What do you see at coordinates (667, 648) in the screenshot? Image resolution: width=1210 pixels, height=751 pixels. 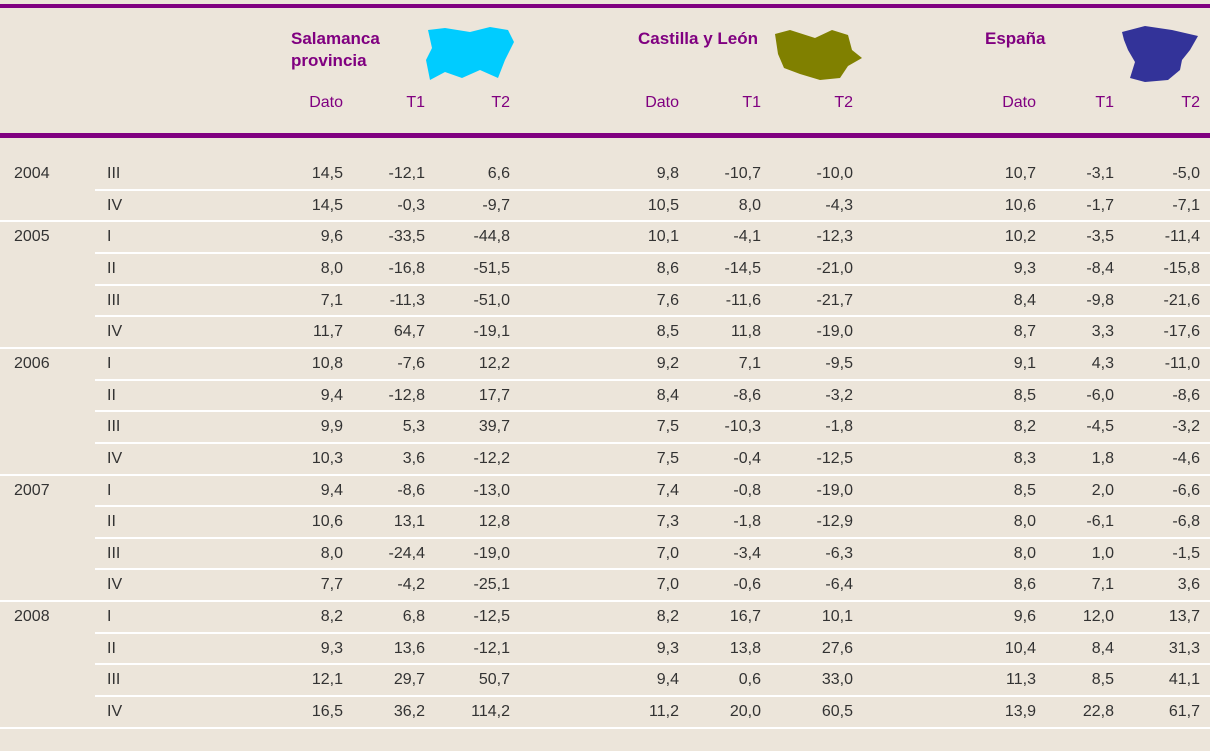 I see `cell: 9,3` at bounding box center [667, 648].